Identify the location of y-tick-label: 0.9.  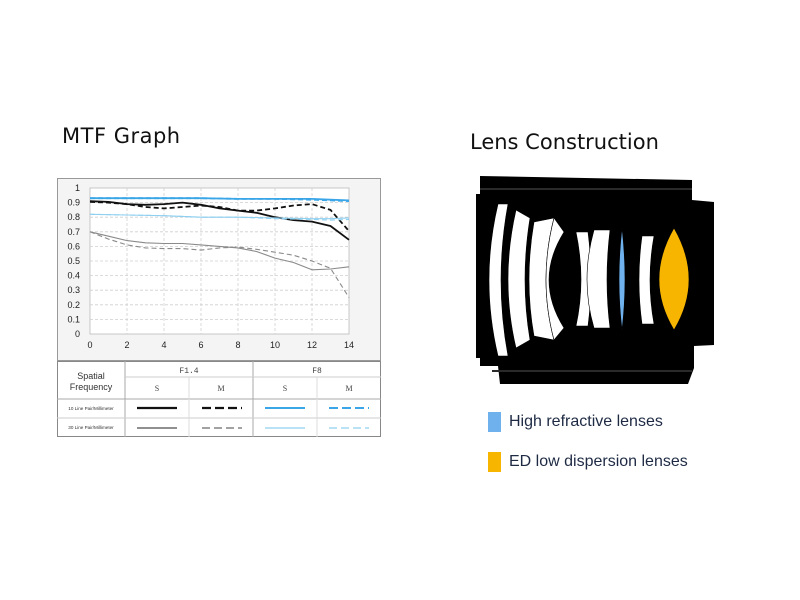
(73, 203).